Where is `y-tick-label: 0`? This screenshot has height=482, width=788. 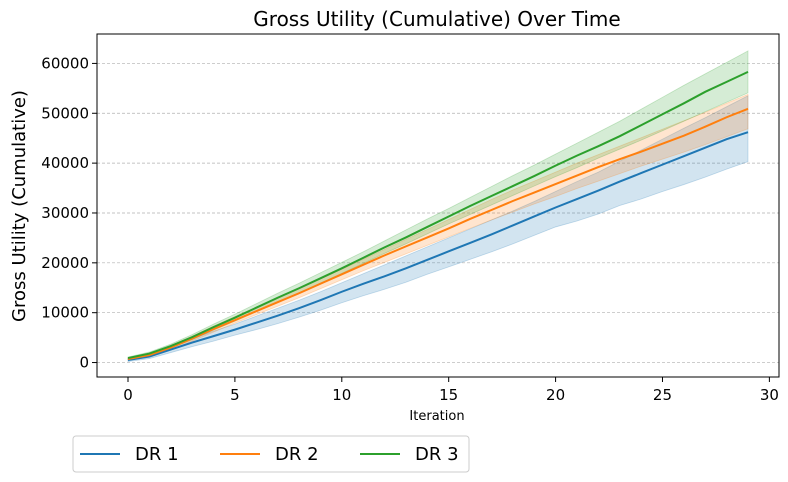 y-tick-label: 0 is located at coordinates (84, 363).